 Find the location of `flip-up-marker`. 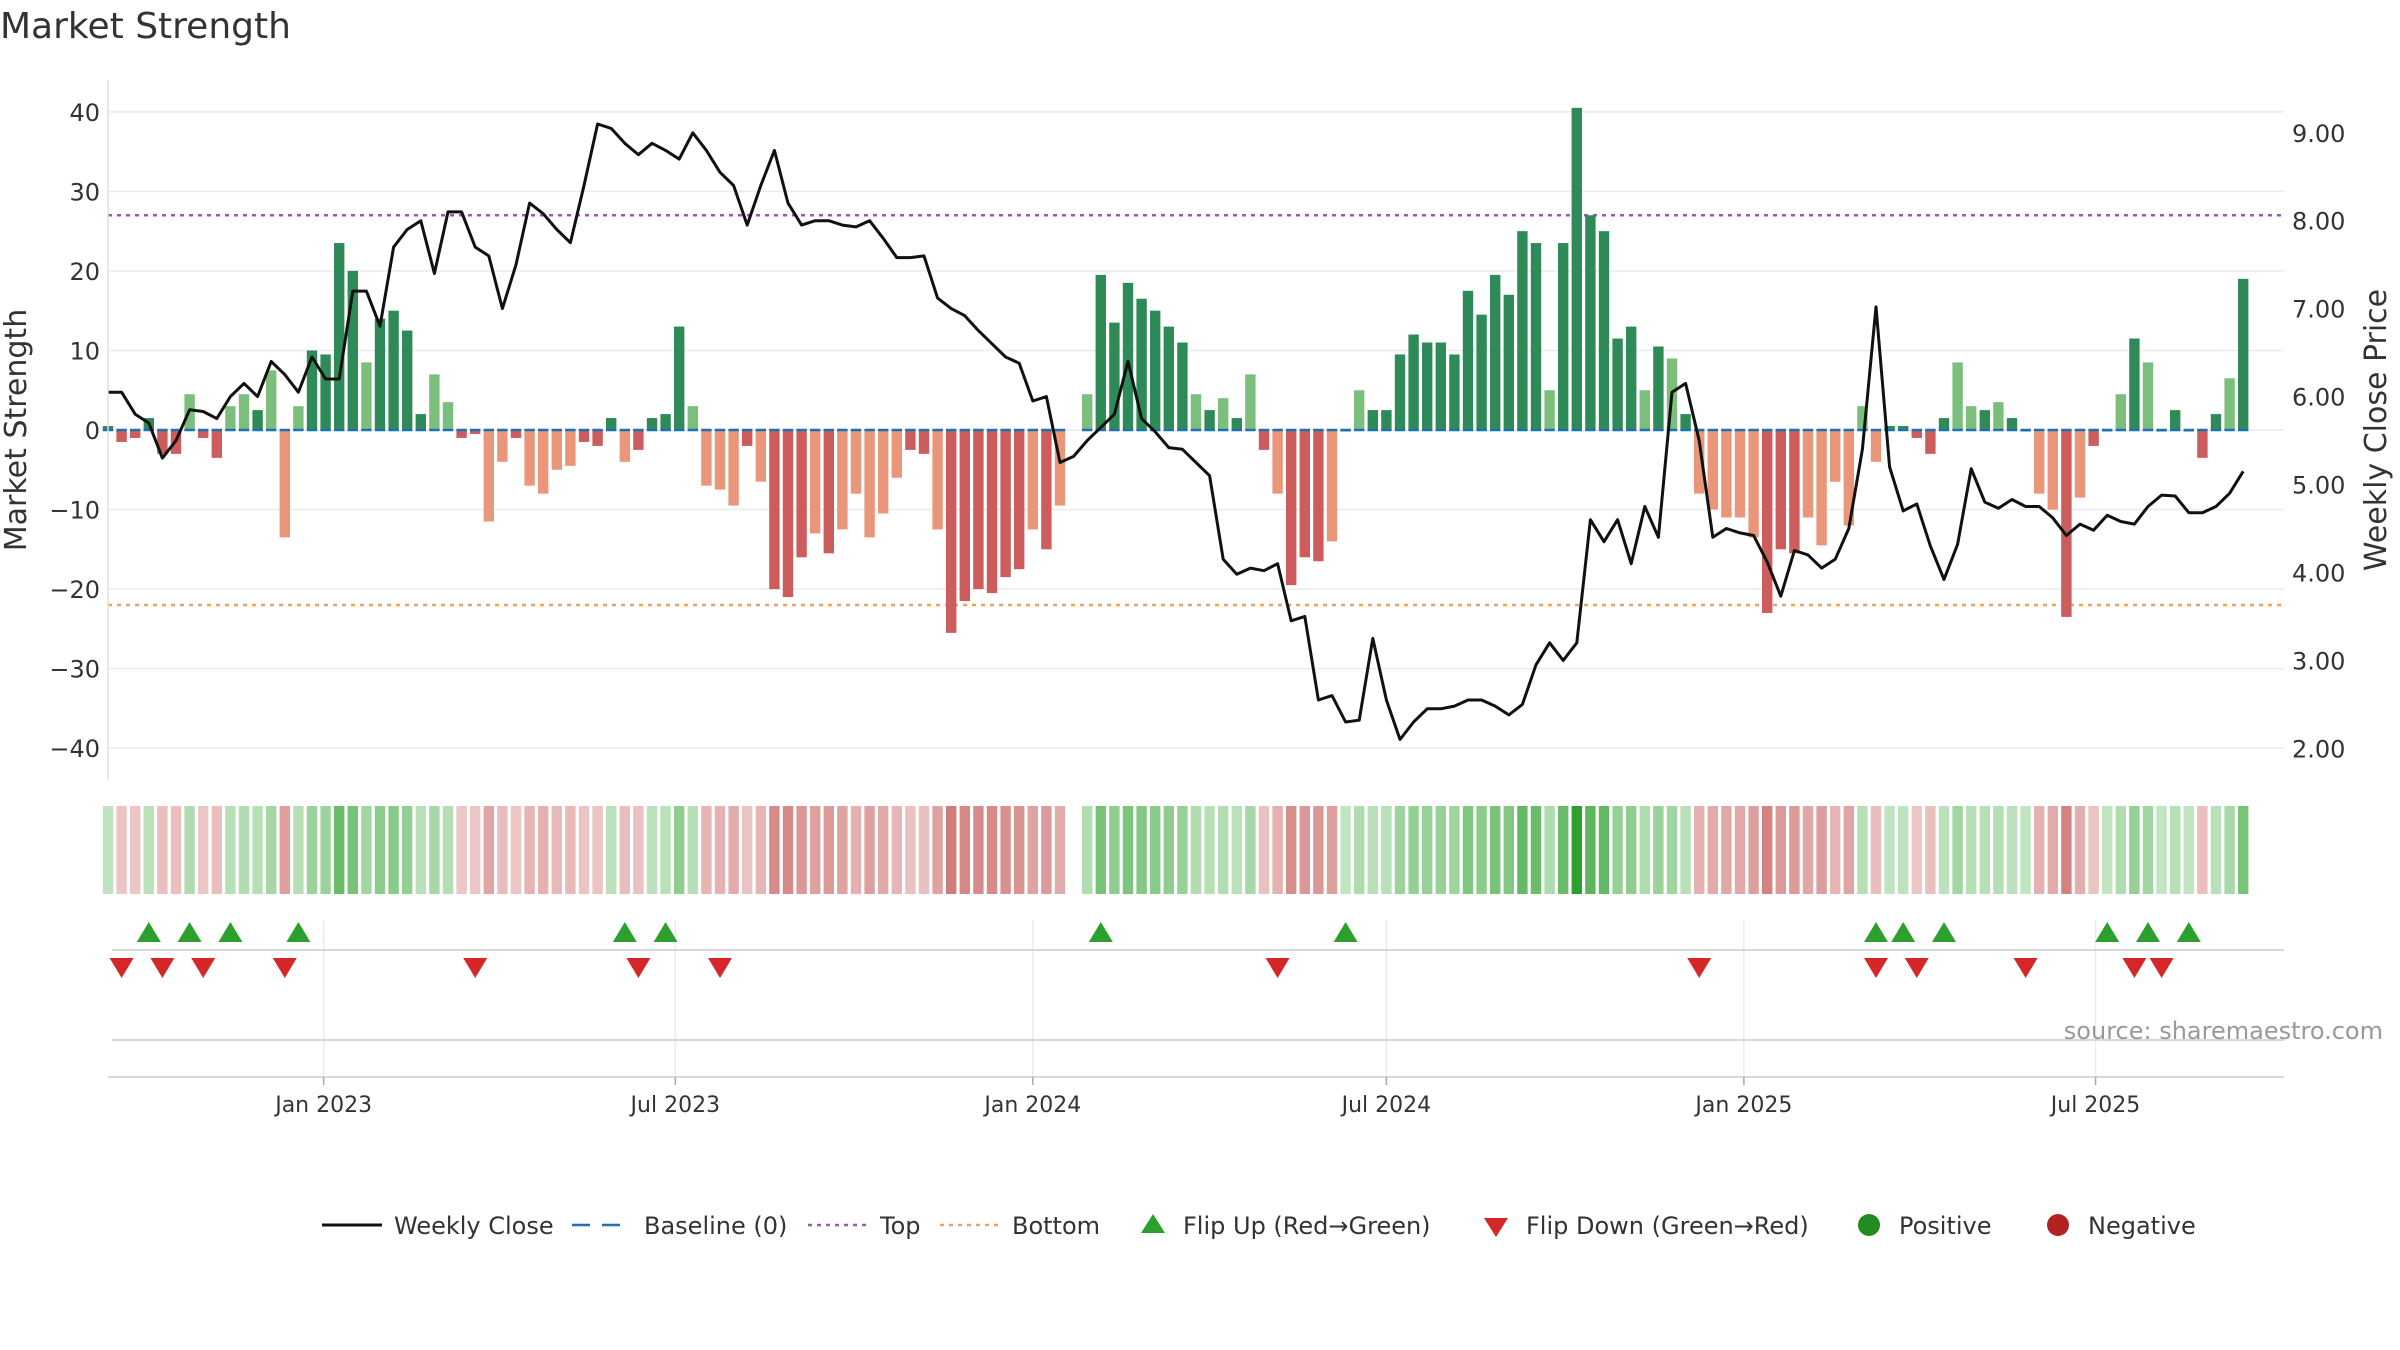

flip-up-marker is located at coordinates (1876, 932).